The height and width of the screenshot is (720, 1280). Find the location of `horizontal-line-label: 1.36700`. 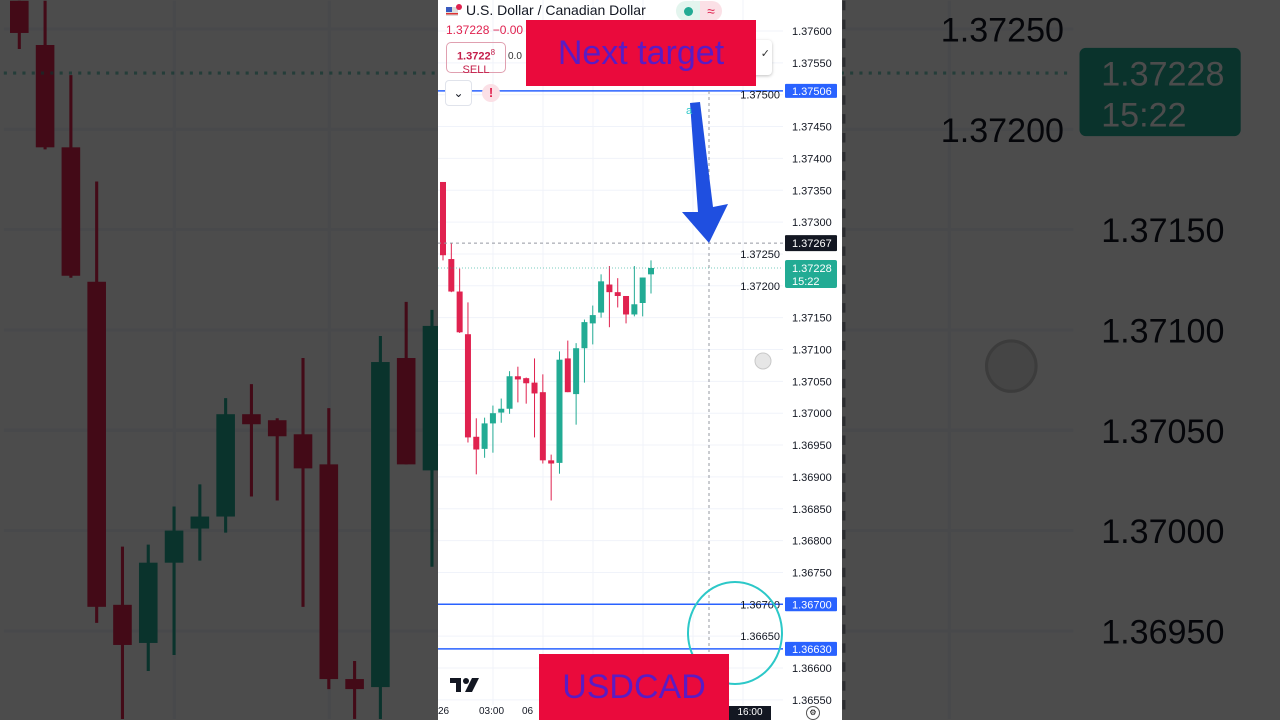

horizontal-line-label: 1.36700 is located at coordinates (812, 605).